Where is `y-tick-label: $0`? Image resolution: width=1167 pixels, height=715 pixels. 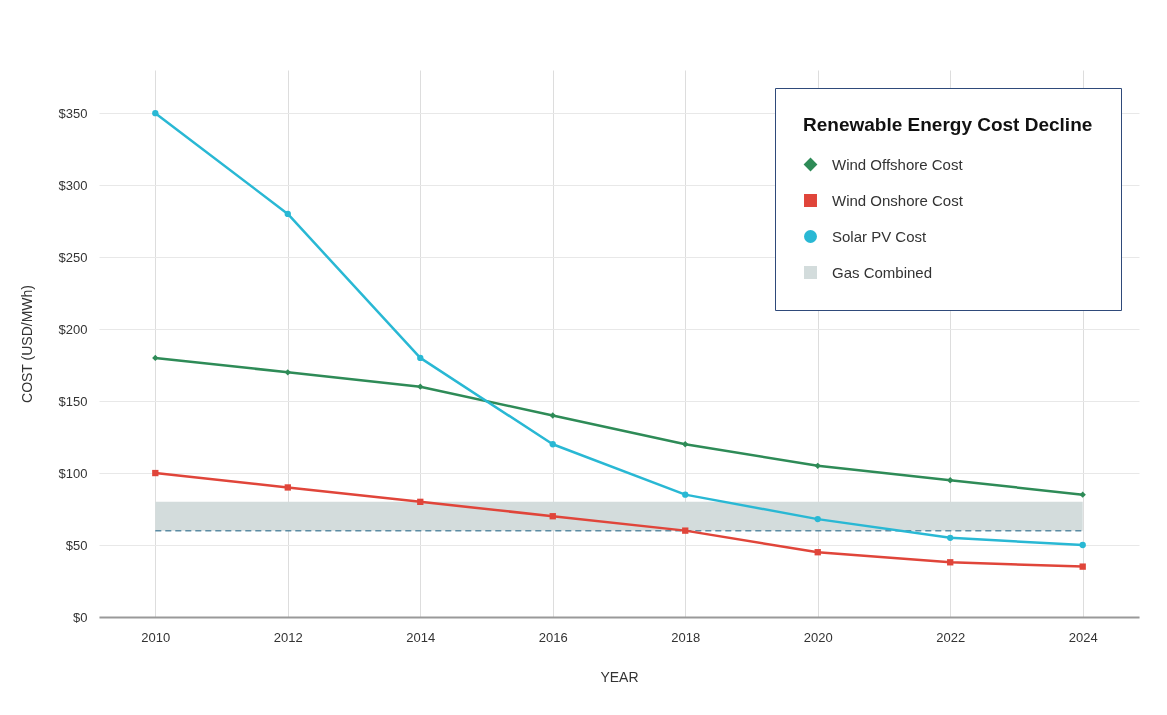
y-tick-label: $0 is located at coordinates (80, 617).